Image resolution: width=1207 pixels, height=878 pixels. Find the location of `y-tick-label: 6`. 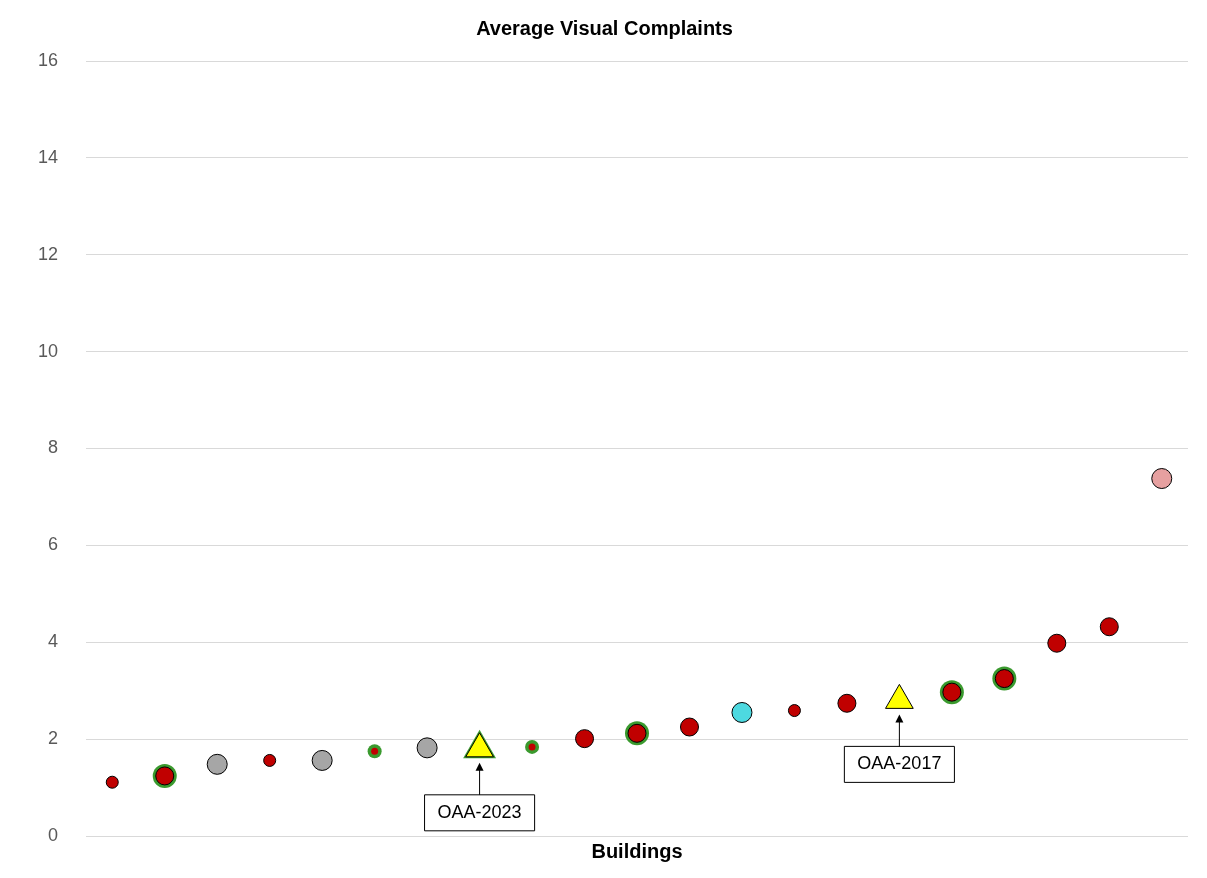

y-tick-label: 6 is located at coordinates (53, 544).